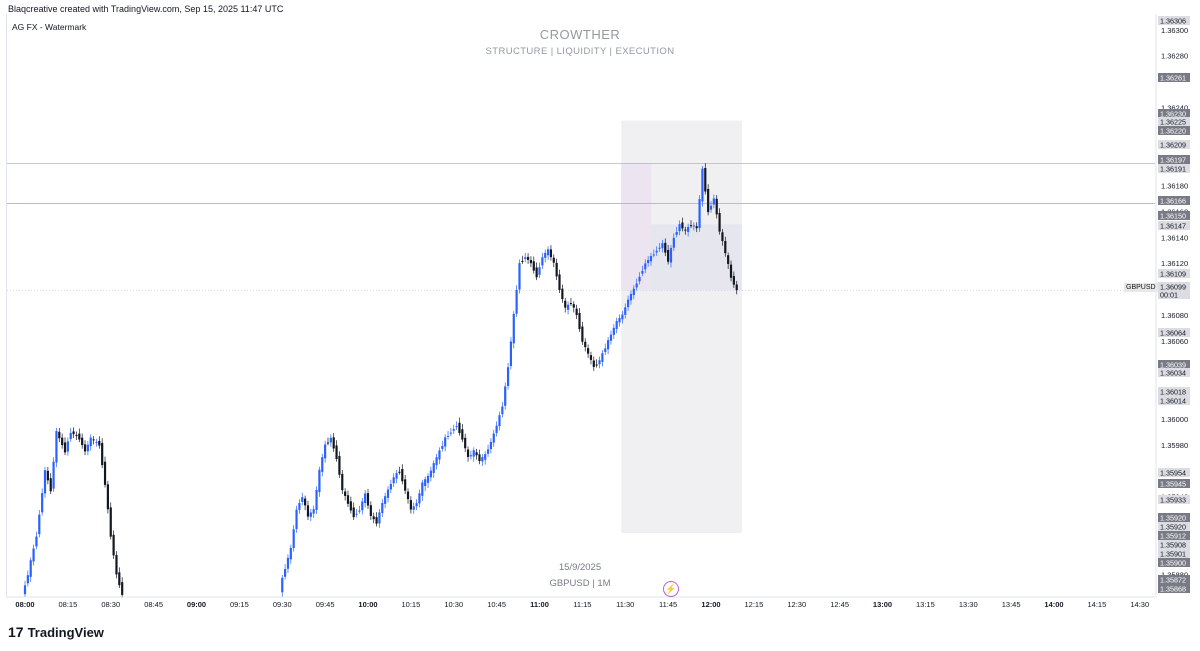 Image resolution: width=1200 pixels, height=651 pixels. I want to click on x-tick-24: 14:00, so click(1053, 604).